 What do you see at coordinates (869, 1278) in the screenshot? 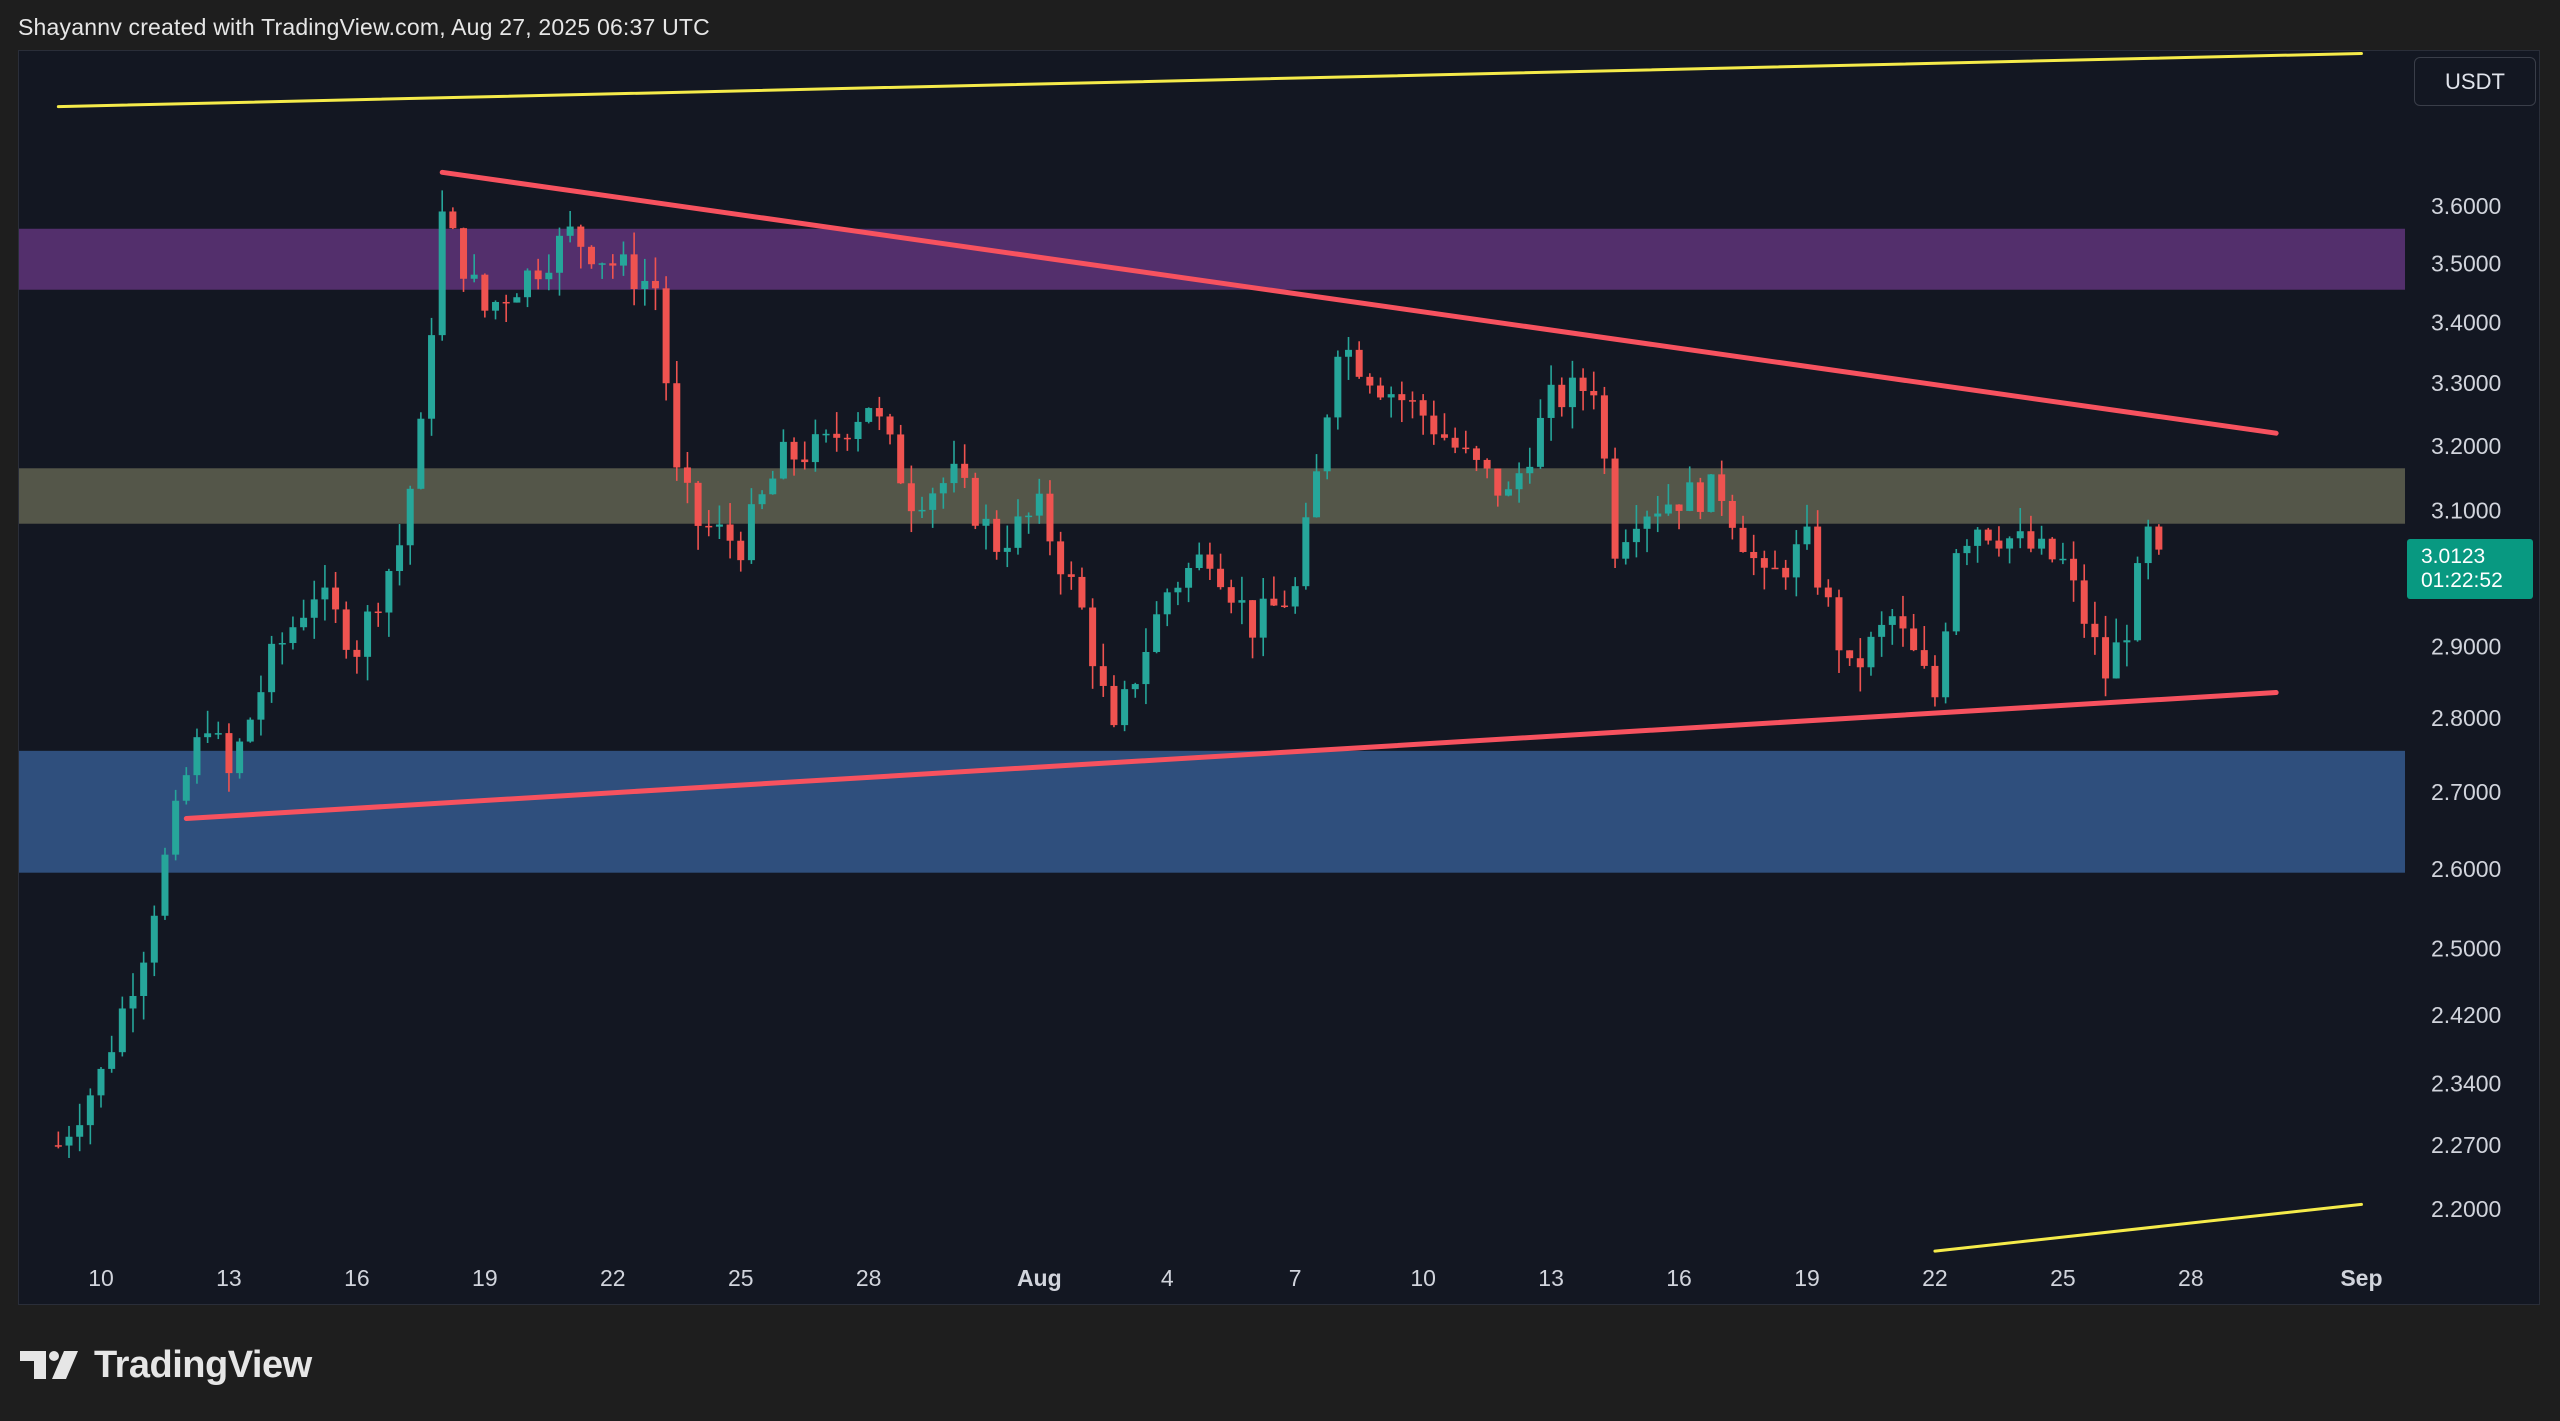
I see `time-tick-label: 28` at bounding box center [869, 1278].